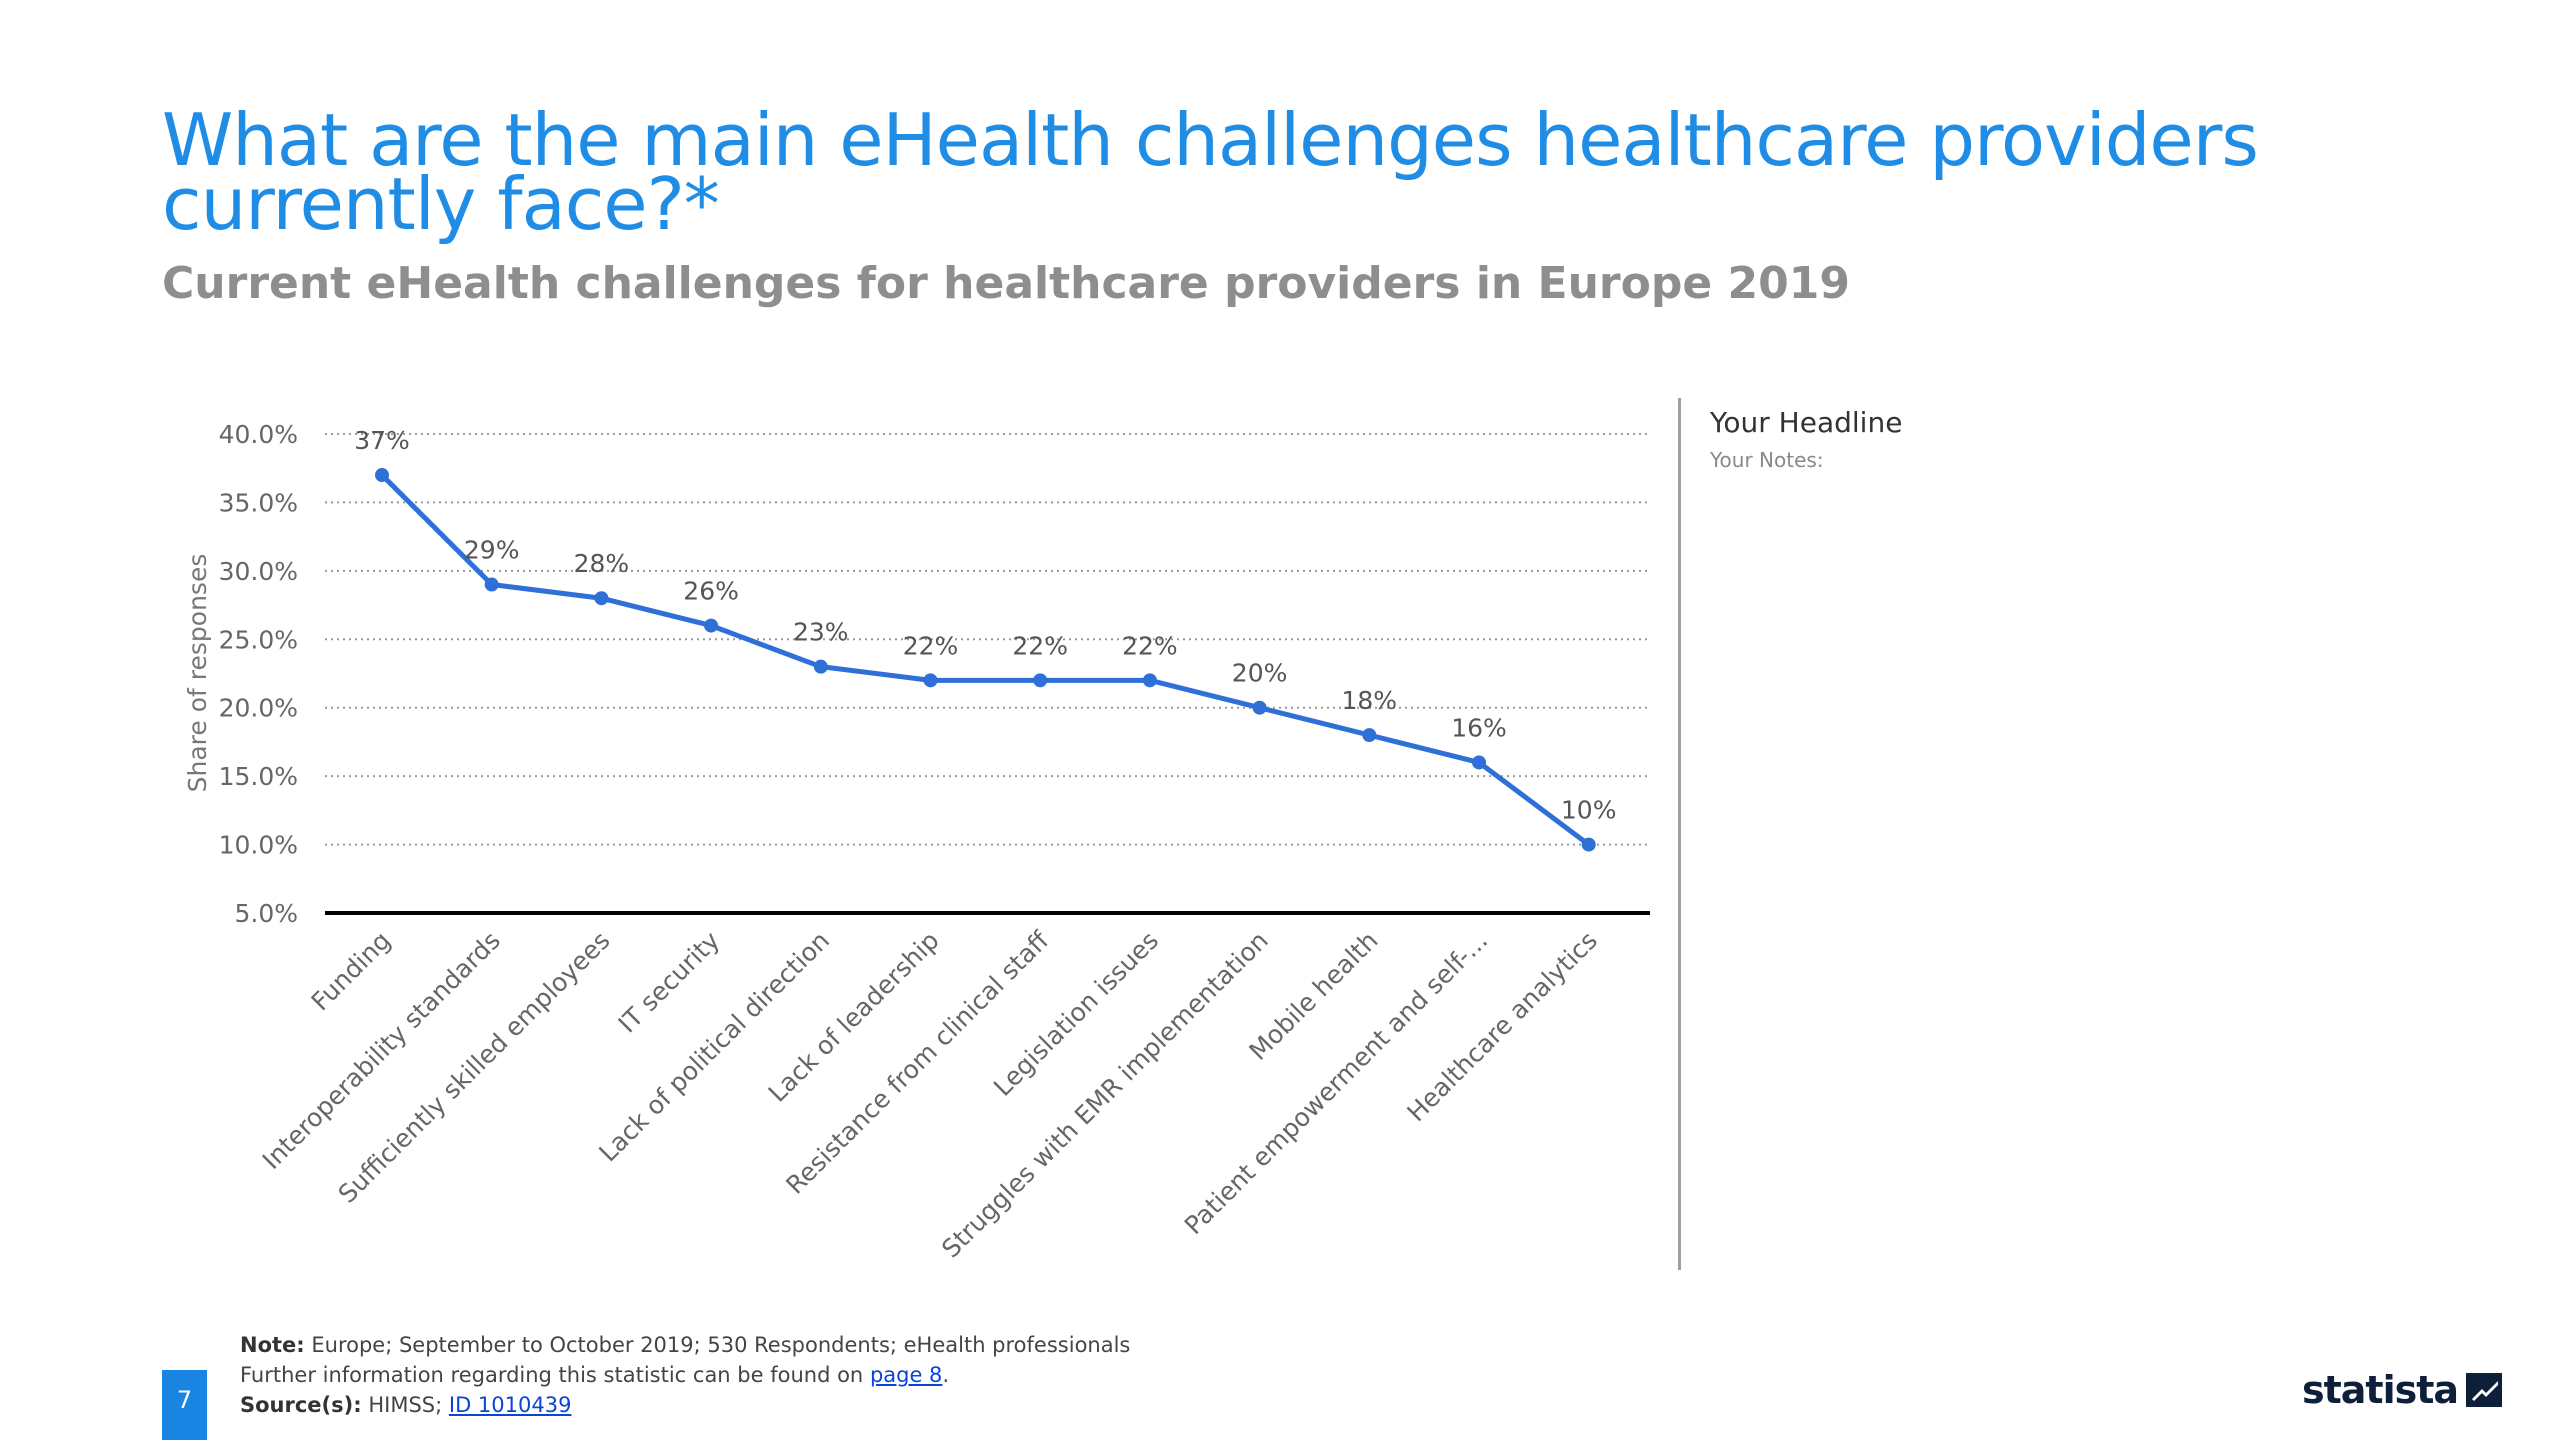 This screenshot has width=2560, height=1440. Describe the element at coordinates (1589, 810) in the screenshot. I see `data-label: 10%` at that location.